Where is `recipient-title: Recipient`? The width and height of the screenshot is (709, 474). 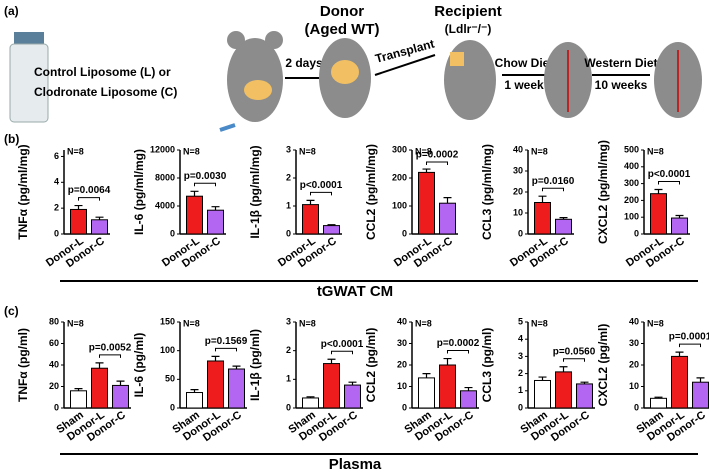 recipient-title: Recipient is located at coordinates (468, 11).